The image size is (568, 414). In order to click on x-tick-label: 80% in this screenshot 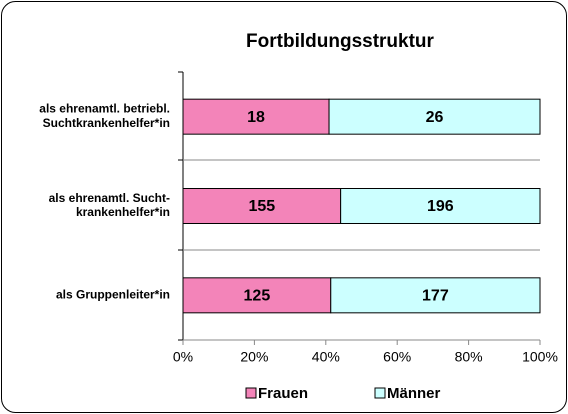, I will do `click(469, 357)`.